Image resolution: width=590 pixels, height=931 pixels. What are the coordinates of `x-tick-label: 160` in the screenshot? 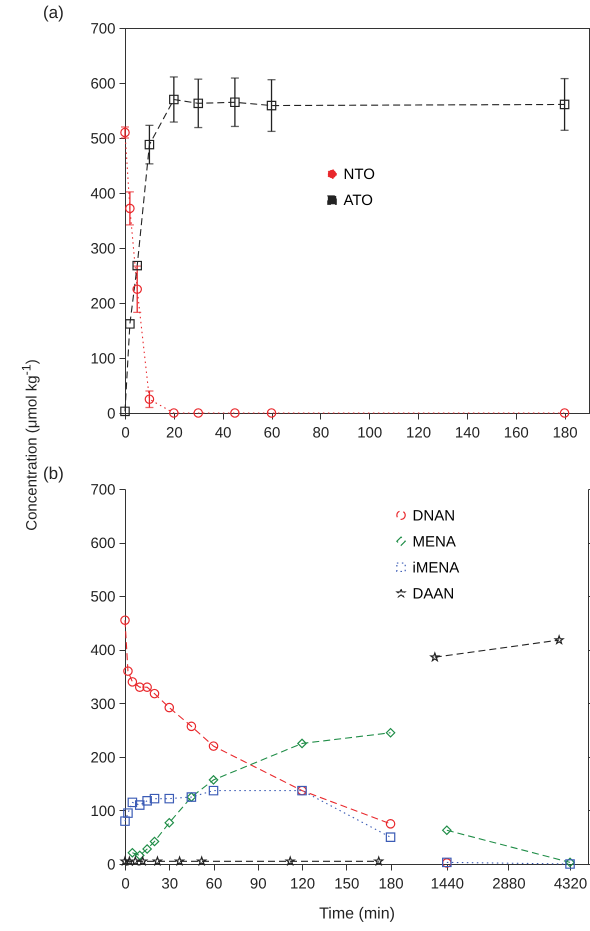 It's located at (516, 433).